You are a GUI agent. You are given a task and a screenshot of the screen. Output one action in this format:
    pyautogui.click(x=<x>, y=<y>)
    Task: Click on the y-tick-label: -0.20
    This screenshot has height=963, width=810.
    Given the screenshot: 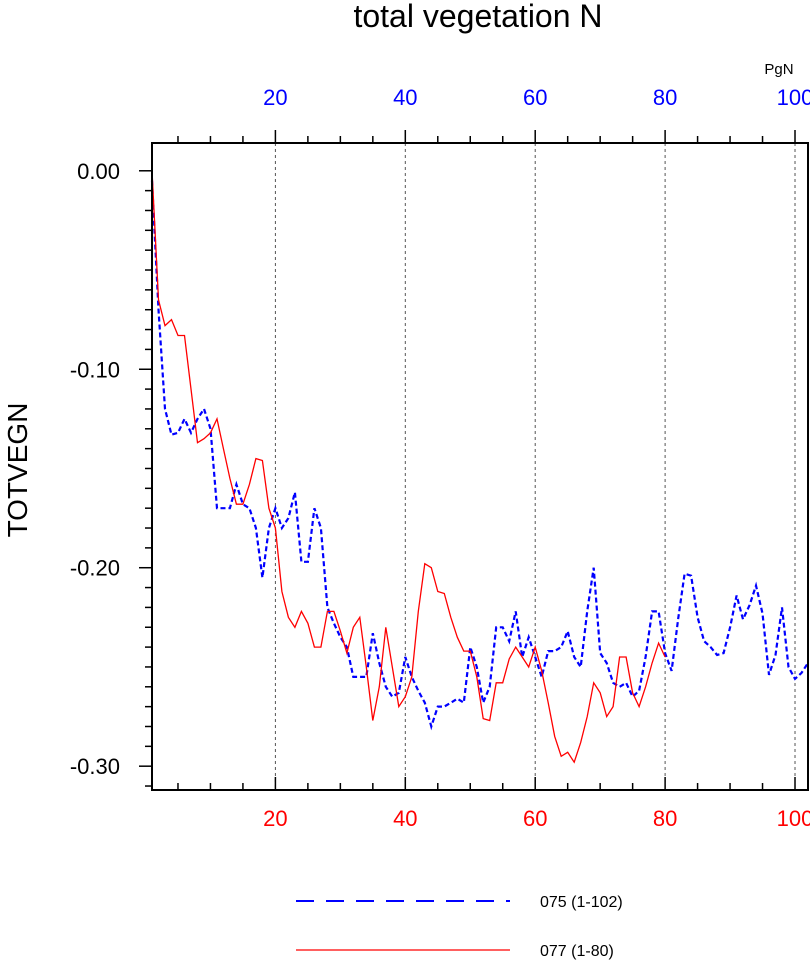 What is the action you would take?
    pyautogui.click(x=95, y=568)
    